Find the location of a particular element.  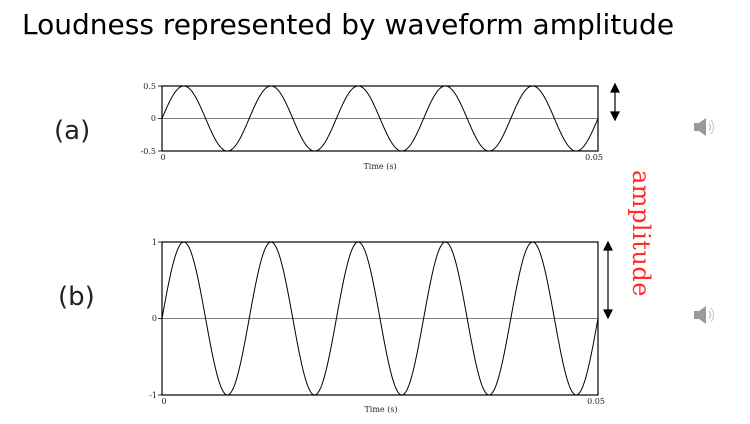

xtick-label-b-end: 0.05 is located at coordinates (596, 401).